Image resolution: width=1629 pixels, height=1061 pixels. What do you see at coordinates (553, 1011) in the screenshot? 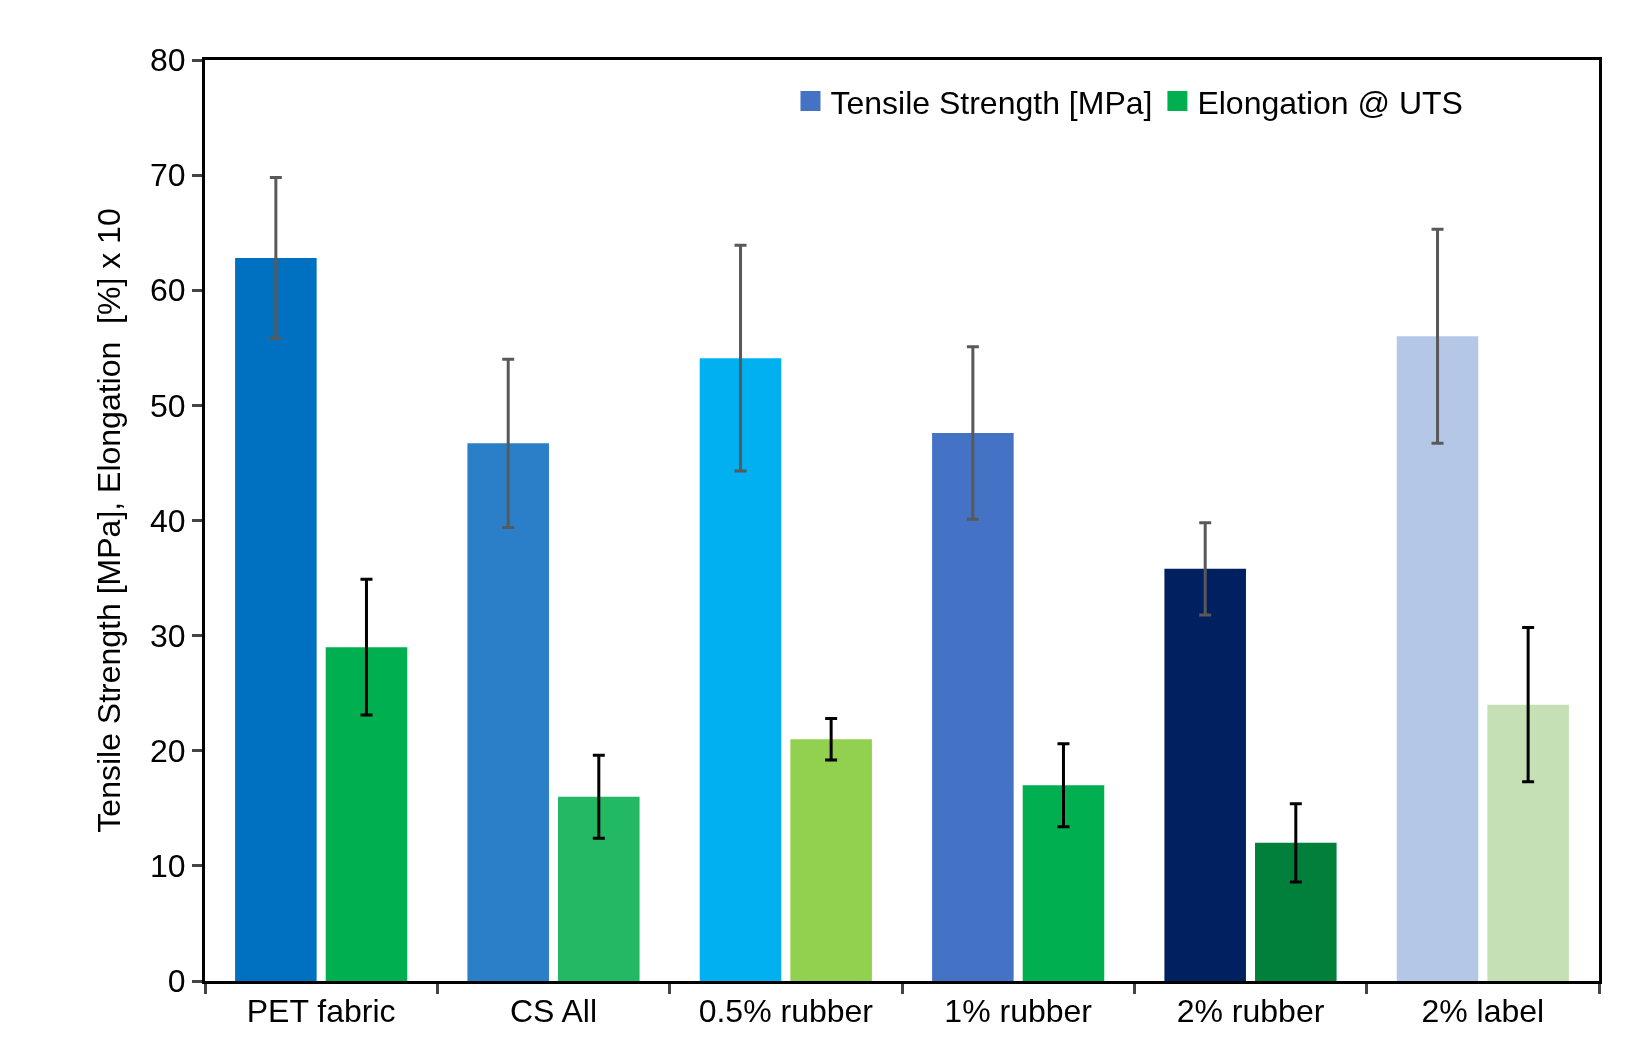
I see `x-tick-label: CS All` at bounding box center [553, 1011].